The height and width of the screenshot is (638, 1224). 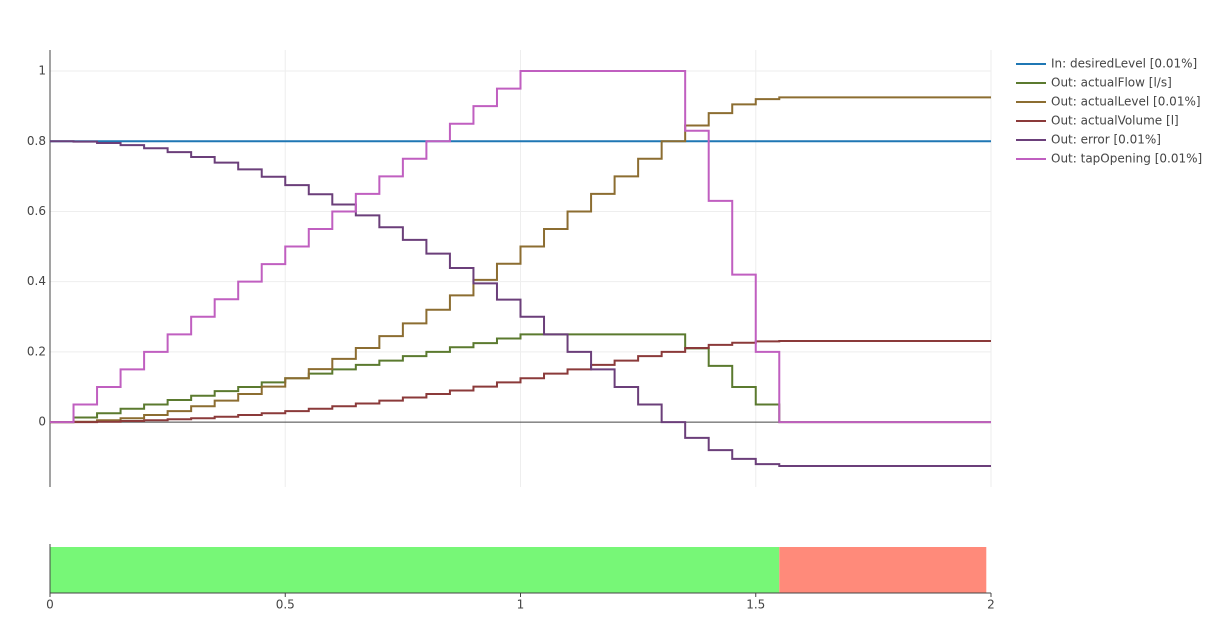 What do you see at coordinates (36, 351) in the screenshot?
I see `y-tick-label: 0.2` at bounding box center [36, 351].